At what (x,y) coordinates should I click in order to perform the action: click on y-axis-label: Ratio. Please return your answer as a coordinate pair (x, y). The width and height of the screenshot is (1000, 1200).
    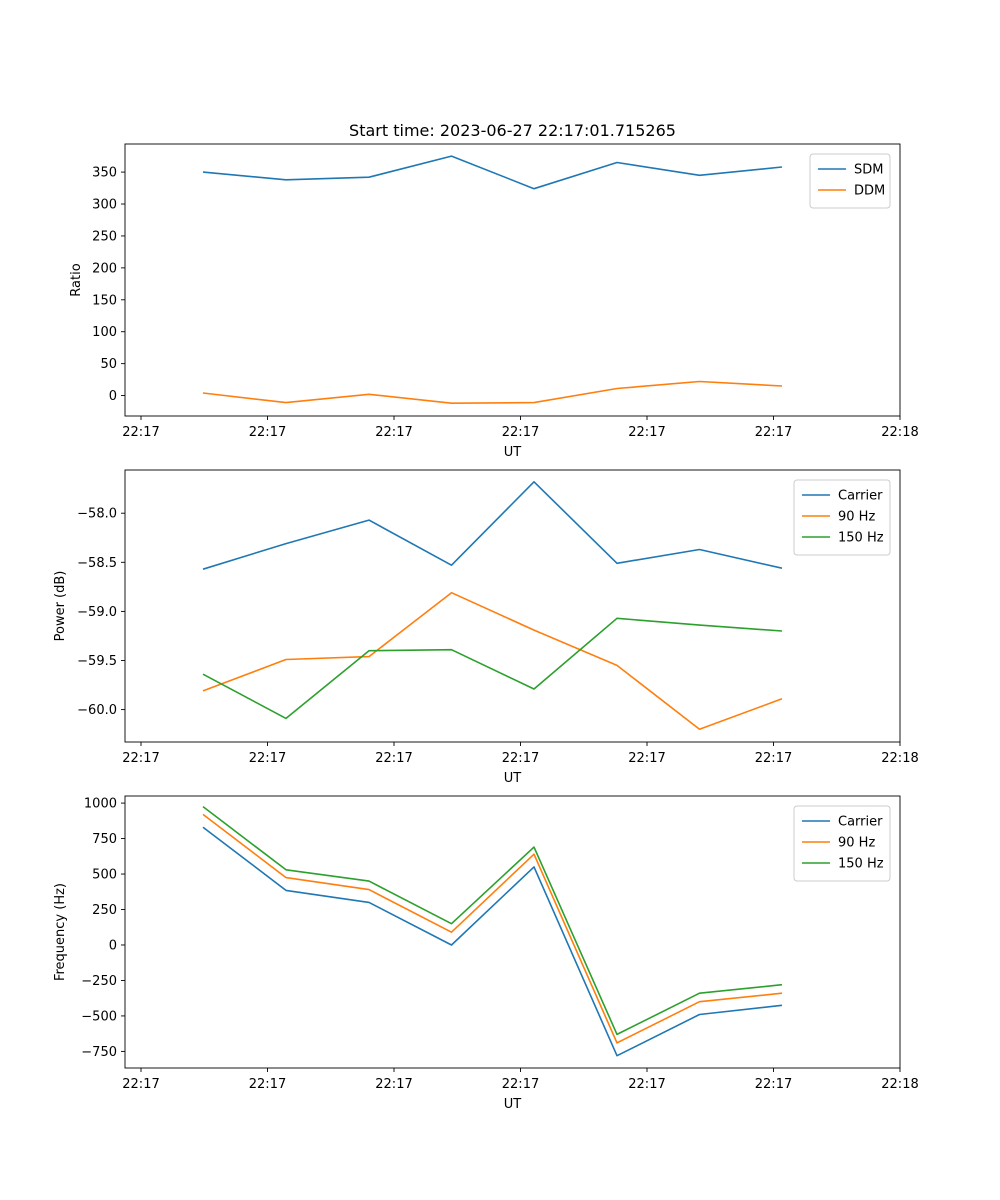
    Looking at the image, I should click on (76, 279).